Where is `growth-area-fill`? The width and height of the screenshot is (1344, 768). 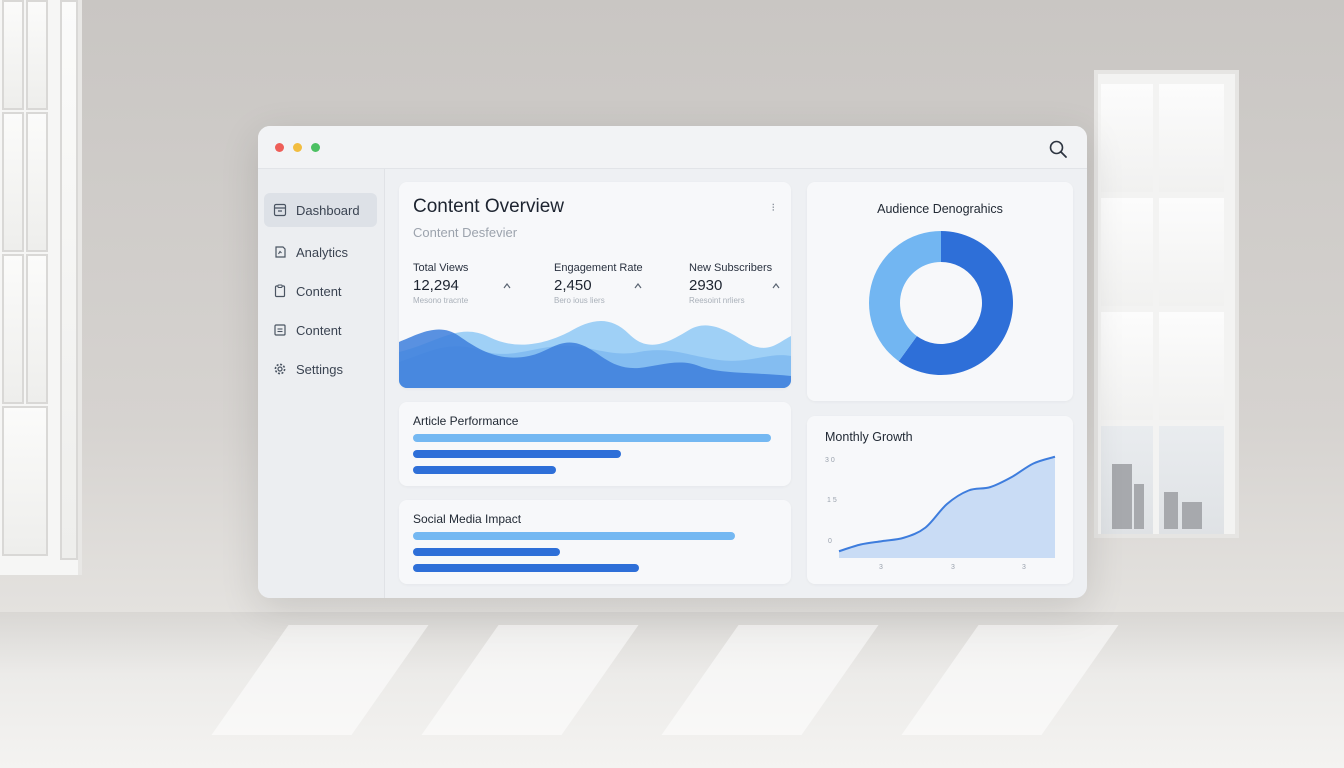
growth-area-fill is located at coordinates (947, 507).